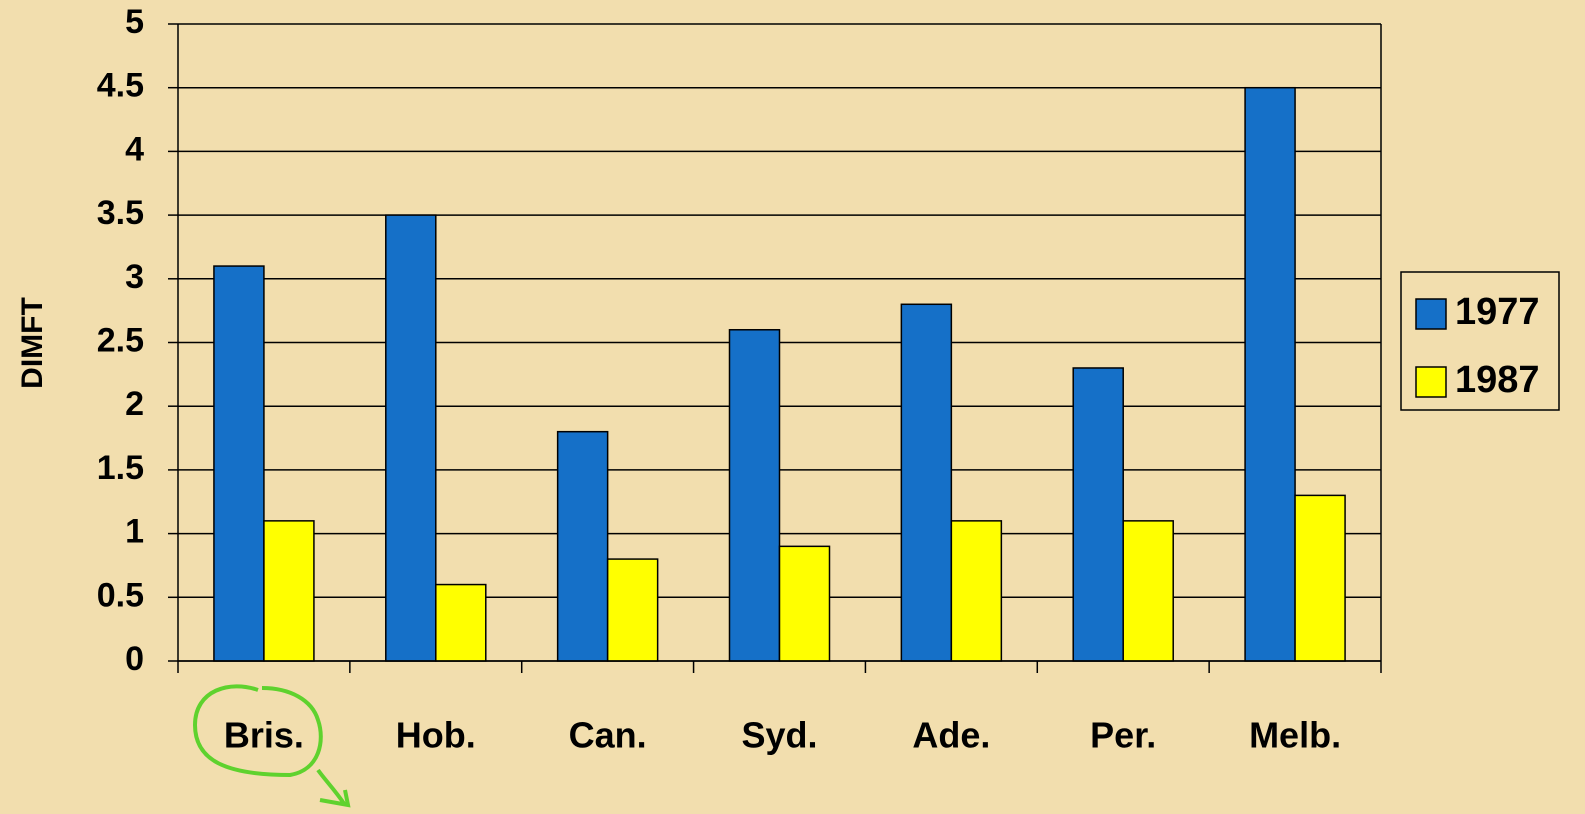 The image size is (1585, 814). I want to click on x-tick-label: Ade., so click(951, 735).